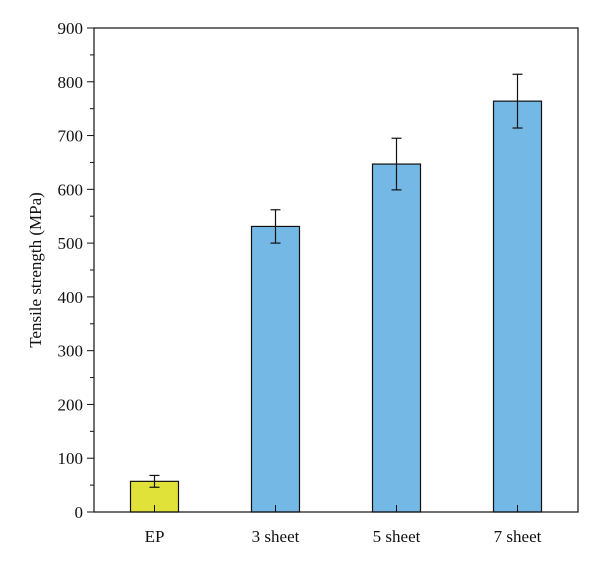 The height and width of the screenshot is (563, 600). What do you see at coordinates (517, 306) in the screenshot?
I see `bar-7-sheet` at bounding box center [517, 306].